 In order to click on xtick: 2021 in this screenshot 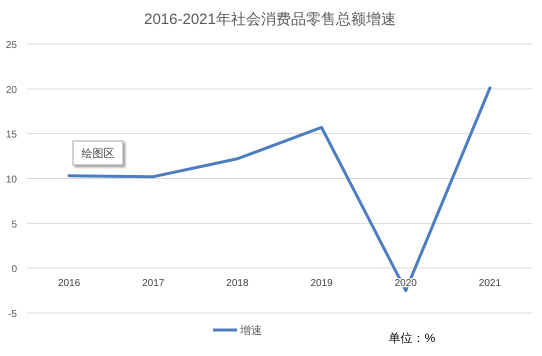, I will do `click(490, 284)`.